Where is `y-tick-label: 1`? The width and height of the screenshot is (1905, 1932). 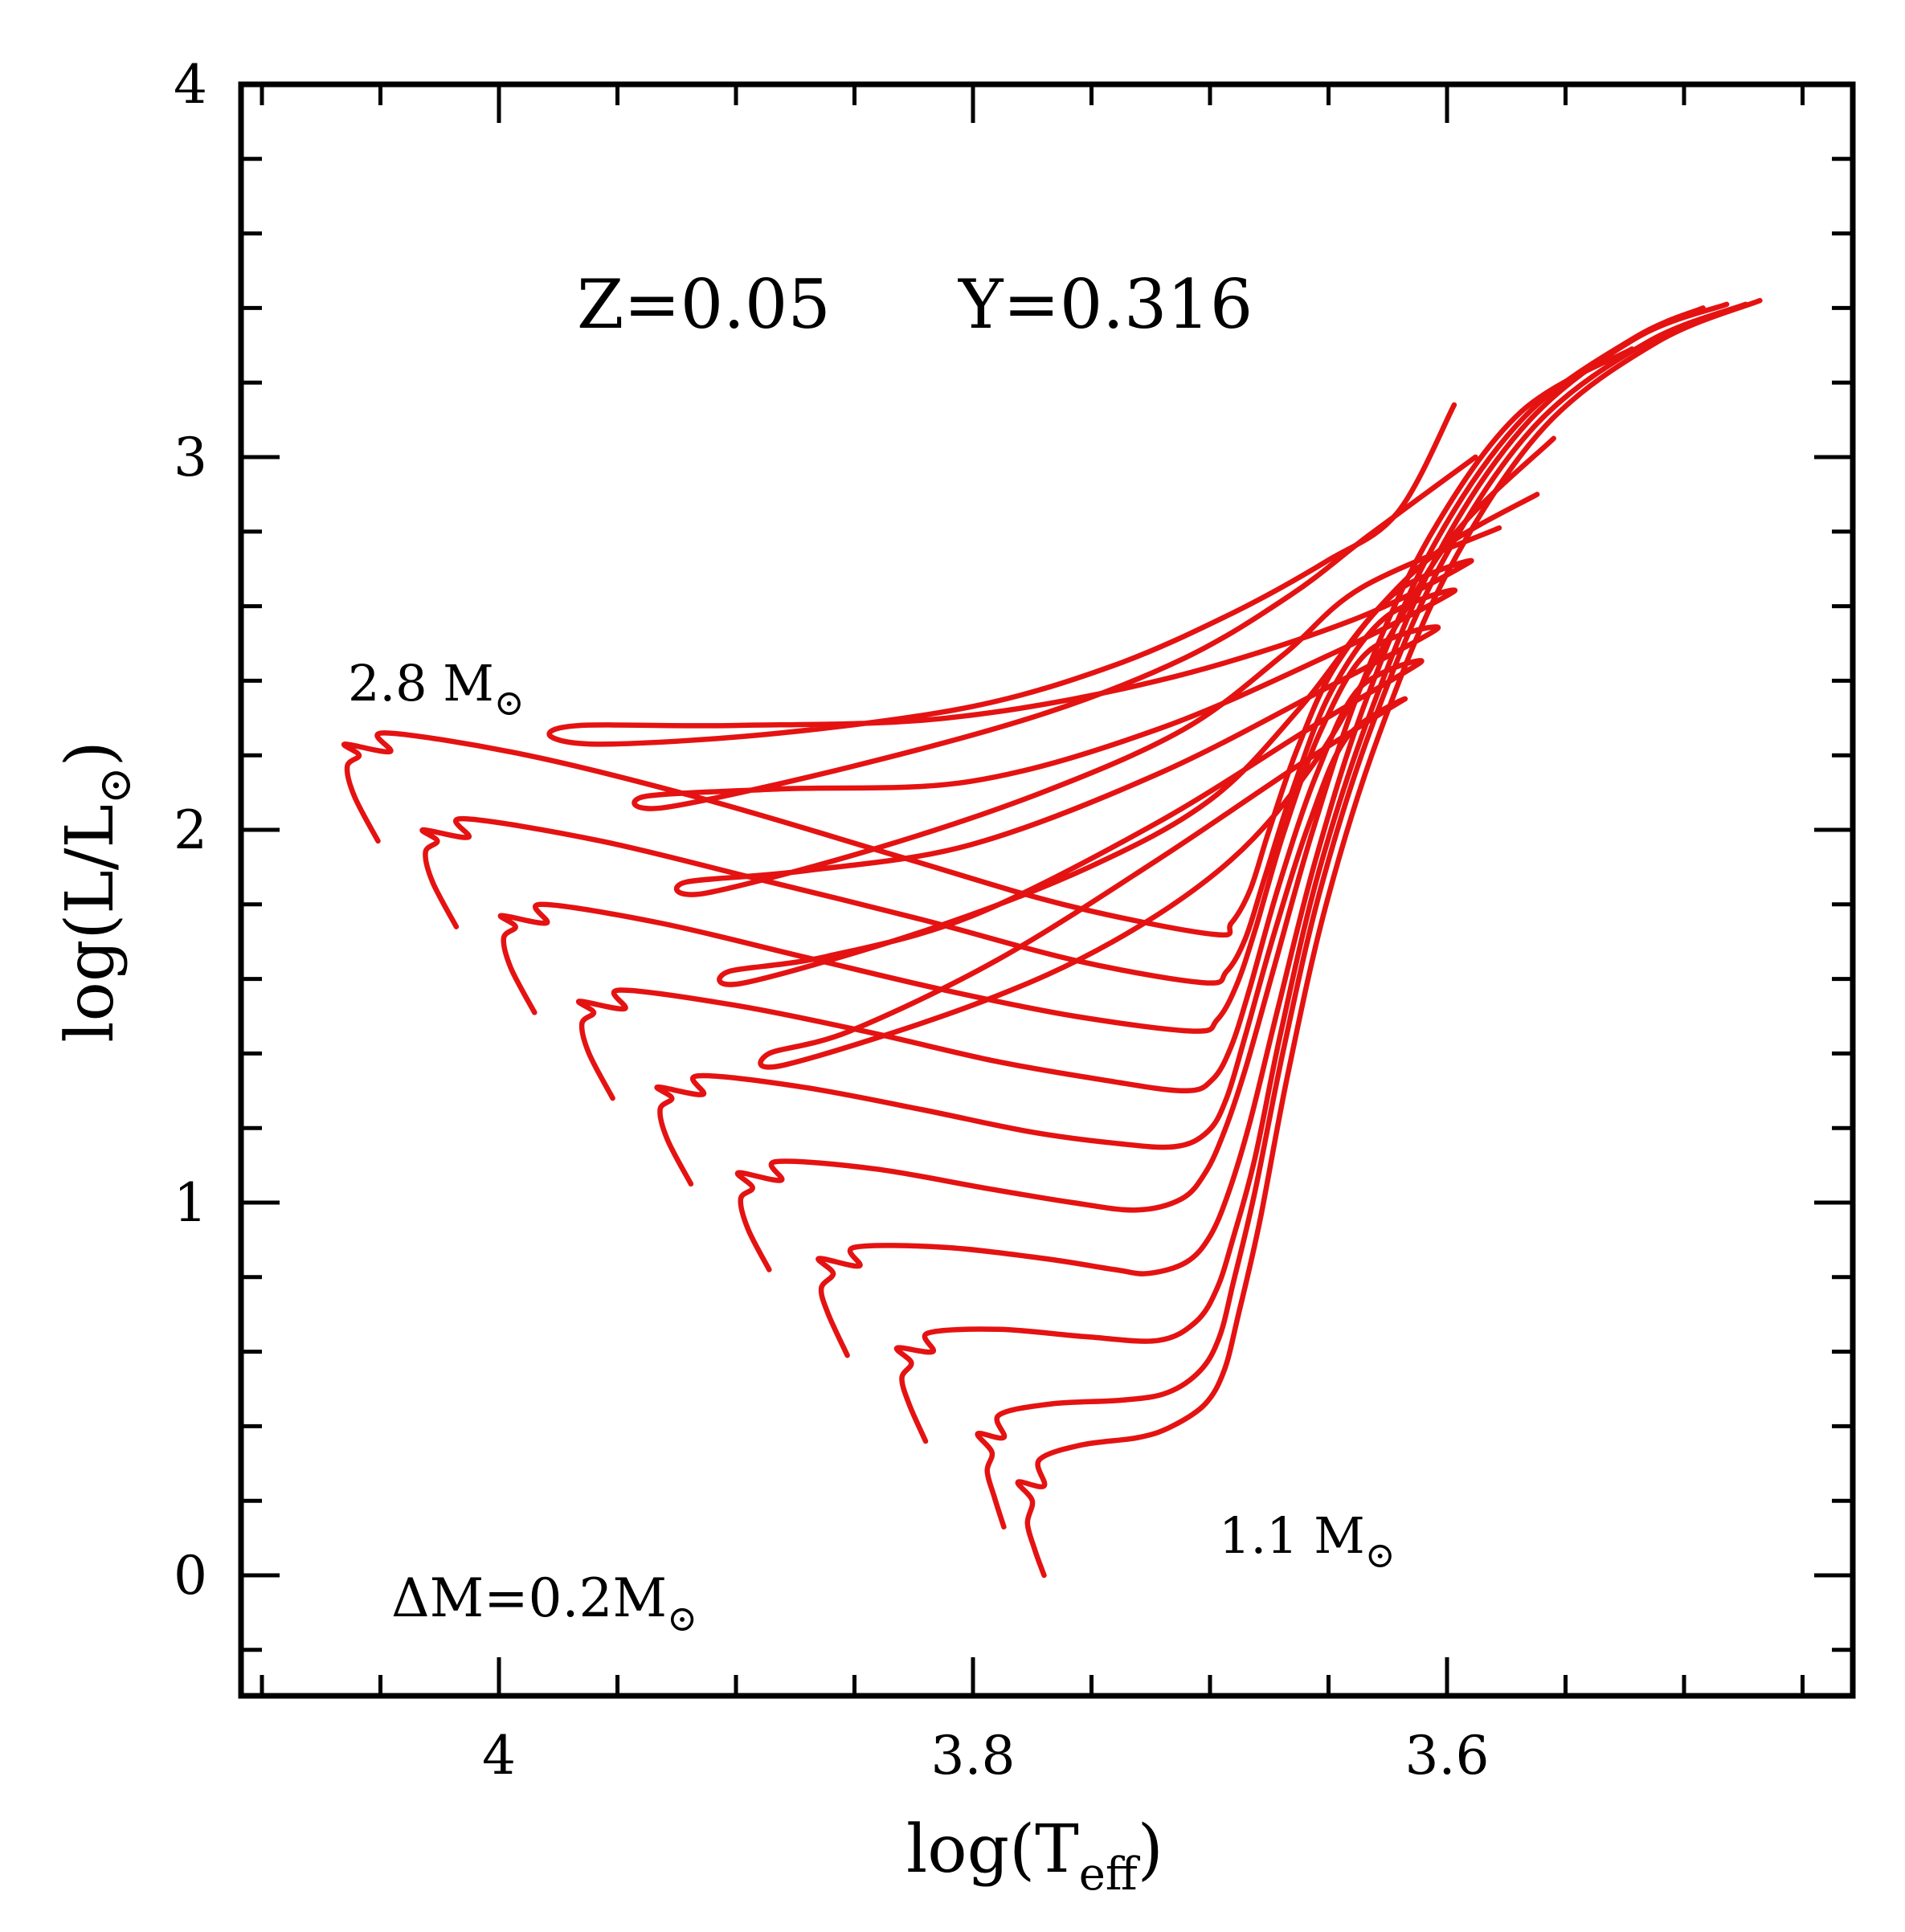
y-tick-label: 1 is located at coordinates (190, 1203).